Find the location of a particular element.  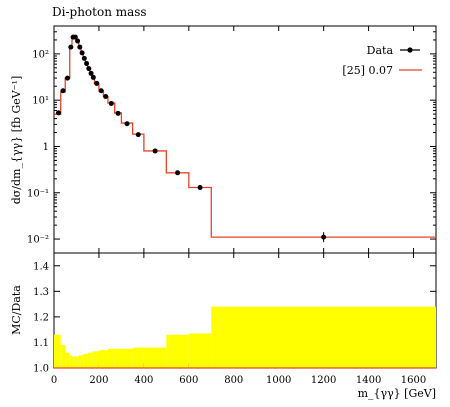

ratio-x-tick-label: 1000 is located at coordinates (278, 380).